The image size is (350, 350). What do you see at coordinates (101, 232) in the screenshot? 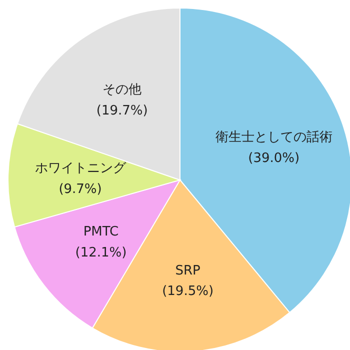
I see `slice-label: PMTC` at bounding box center [101, 232].